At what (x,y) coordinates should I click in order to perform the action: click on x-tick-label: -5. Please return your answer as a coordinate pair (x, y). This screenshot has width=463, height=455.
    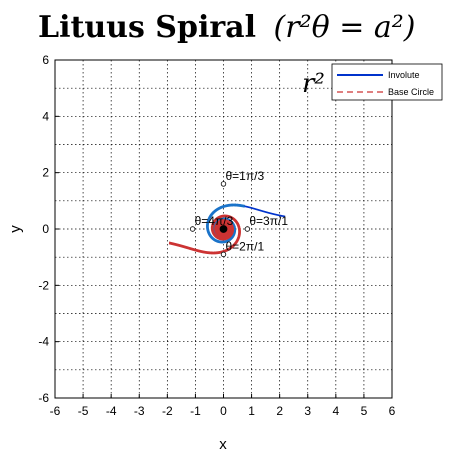
    Looking at the image, I should click on (83, 411).